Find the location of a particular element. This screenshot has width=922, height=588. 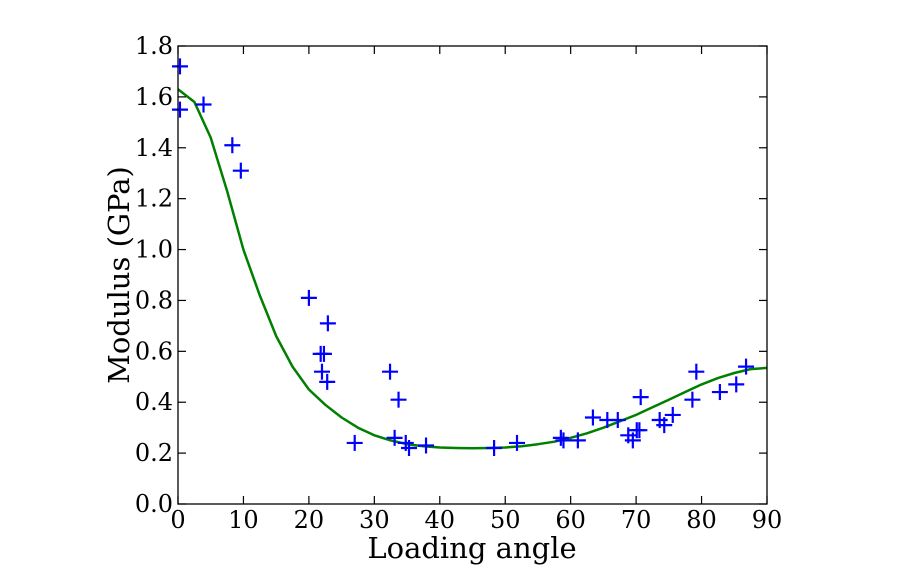

y-tick-label: 0.8 is located at coordinates (154, 300).